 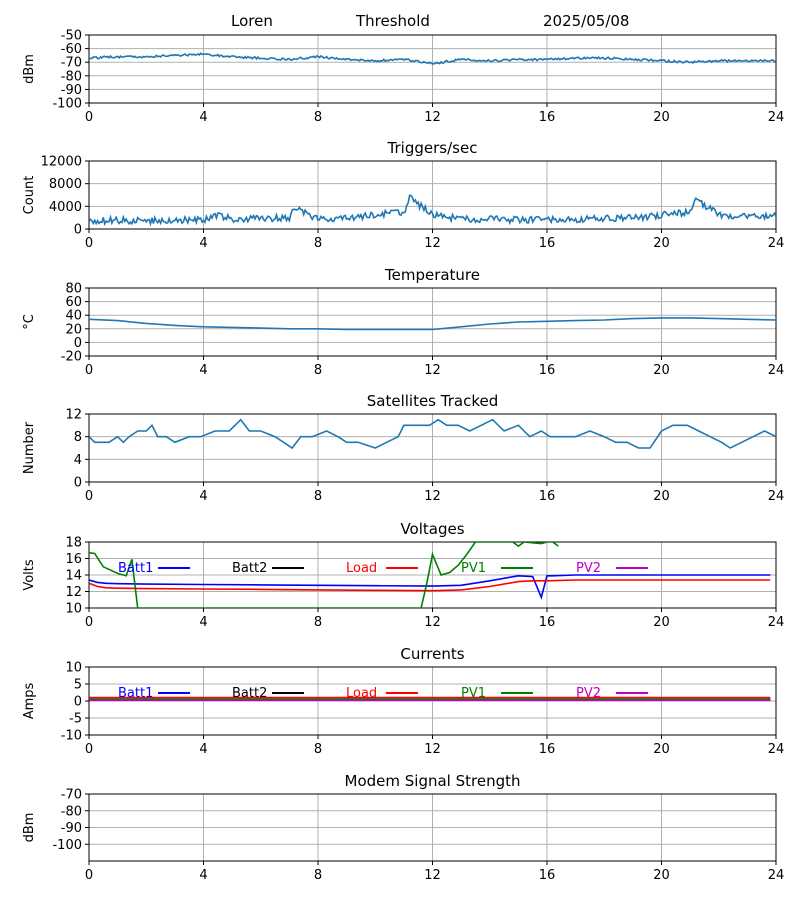 What do you see at coordinates (73, 289) in the screenshot?
I see `y-tick-label: 80` at bounding box center [73, 289].